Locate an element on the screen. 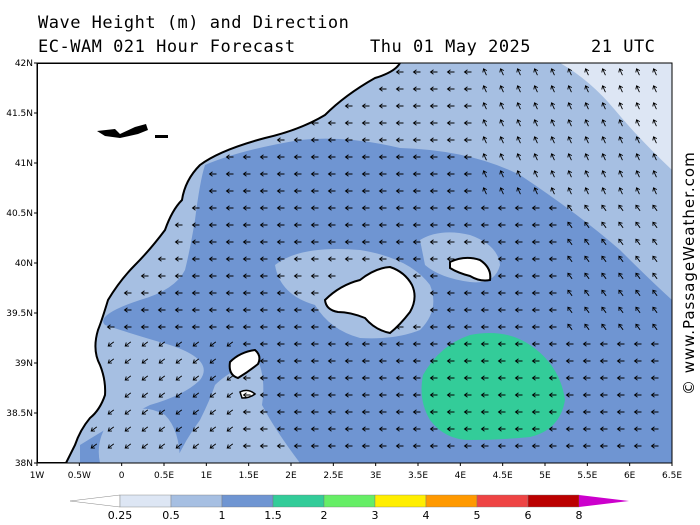 This screenshot has height=525, width=700. sea-band-05-1-ibiza is located at coordinates (139, 435).